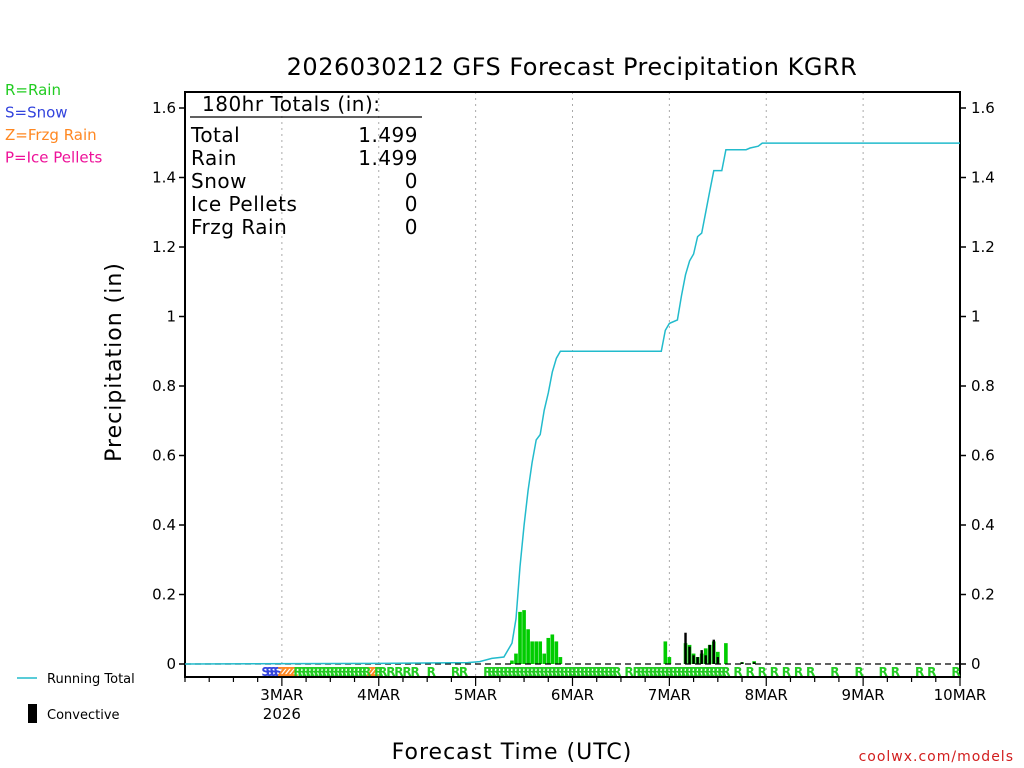  What do you see at coordinates (983, 247) in the screenshot?
I see `y-tick-label-right: 1.2` at bounding box center [983, 247].